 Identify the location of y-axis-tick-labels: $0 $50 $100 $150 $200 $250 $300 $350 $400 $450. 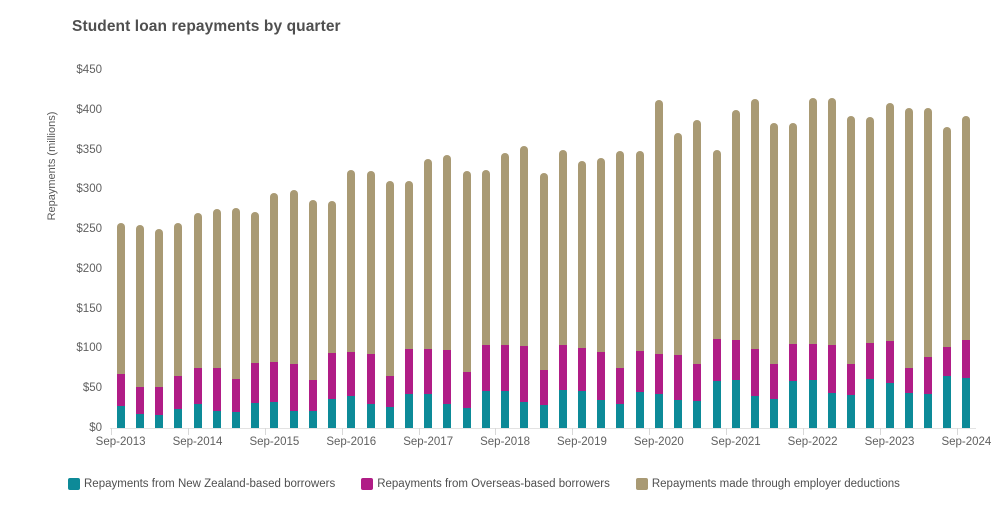
(79, 249).